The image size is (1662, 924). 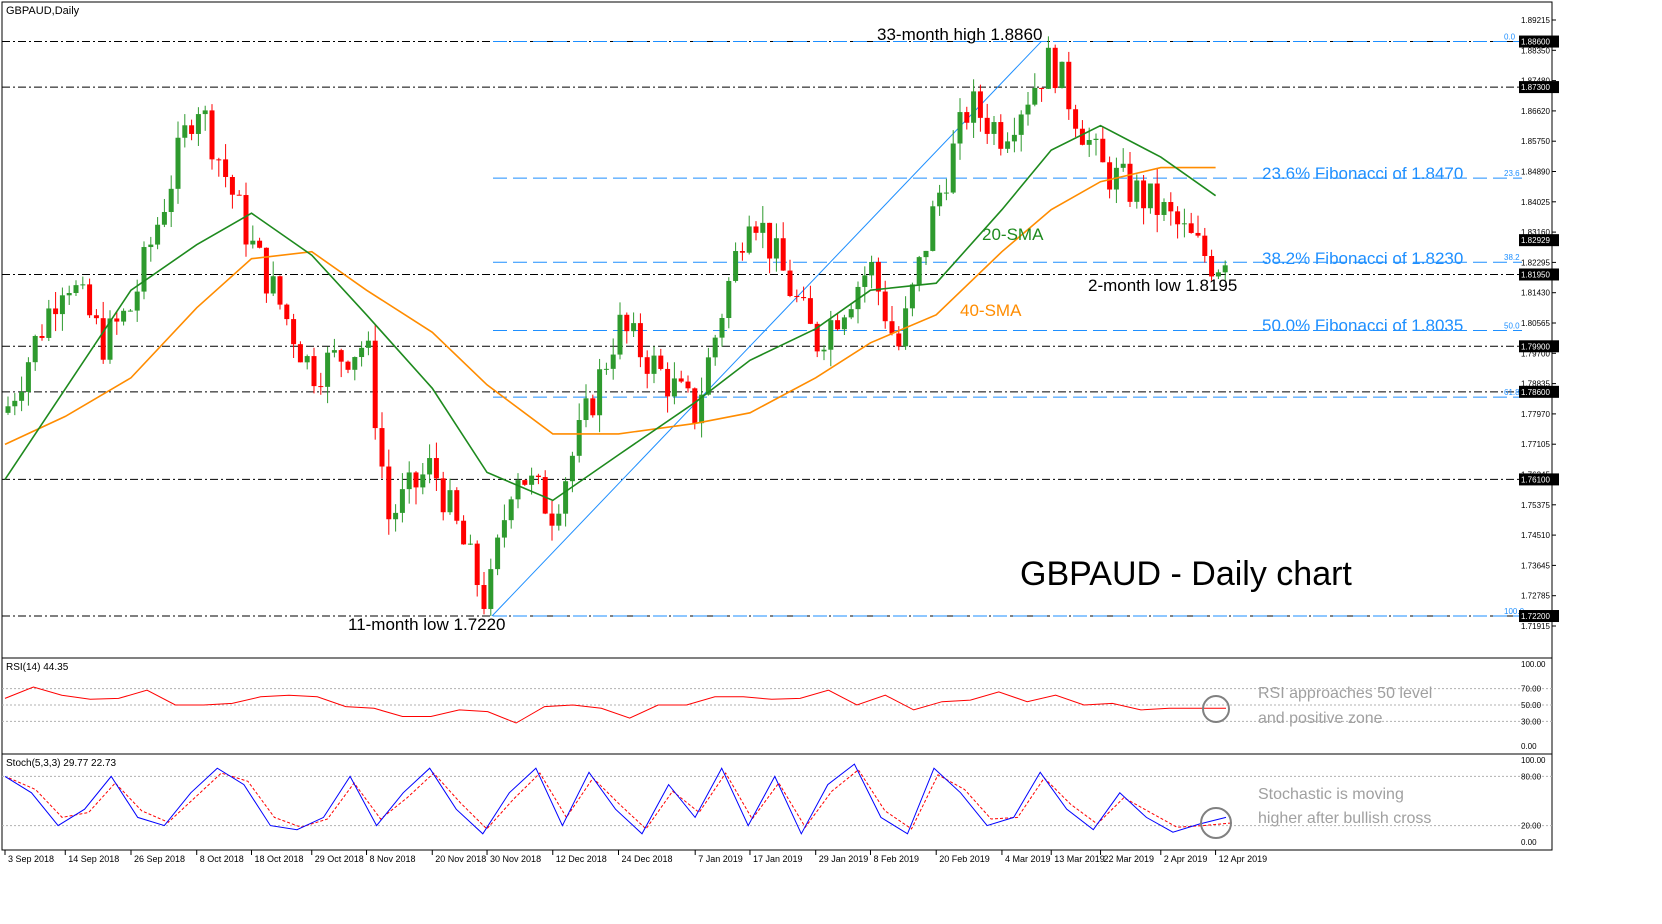 I want to click on y-tick-label: 1.71915, so click(x=1535, y=626).